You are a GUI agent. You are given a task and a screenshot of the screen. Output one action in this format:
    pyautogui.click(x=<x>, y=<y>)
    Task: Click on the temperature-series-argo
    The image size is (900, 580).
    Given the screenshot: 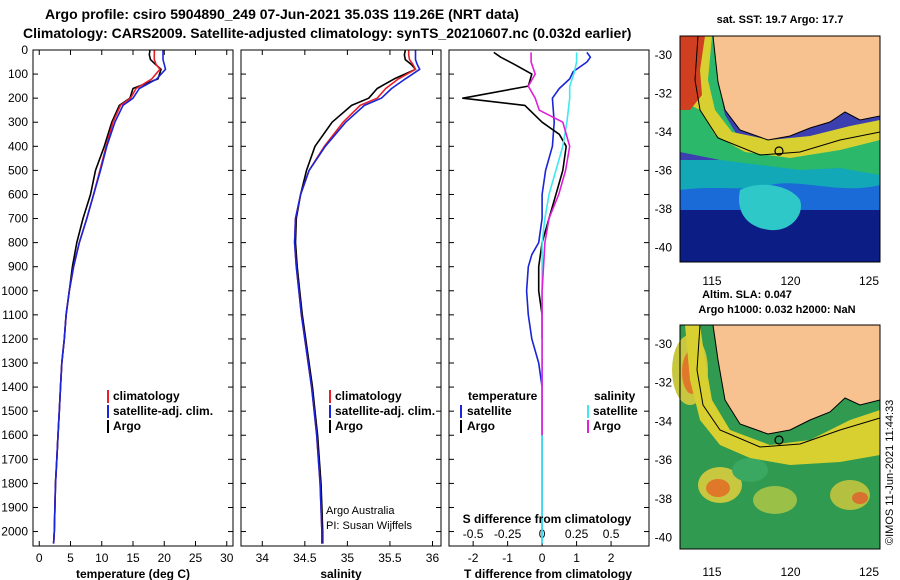 What is the action you would take?
    pyautogui.click(x=107, y=297)
    